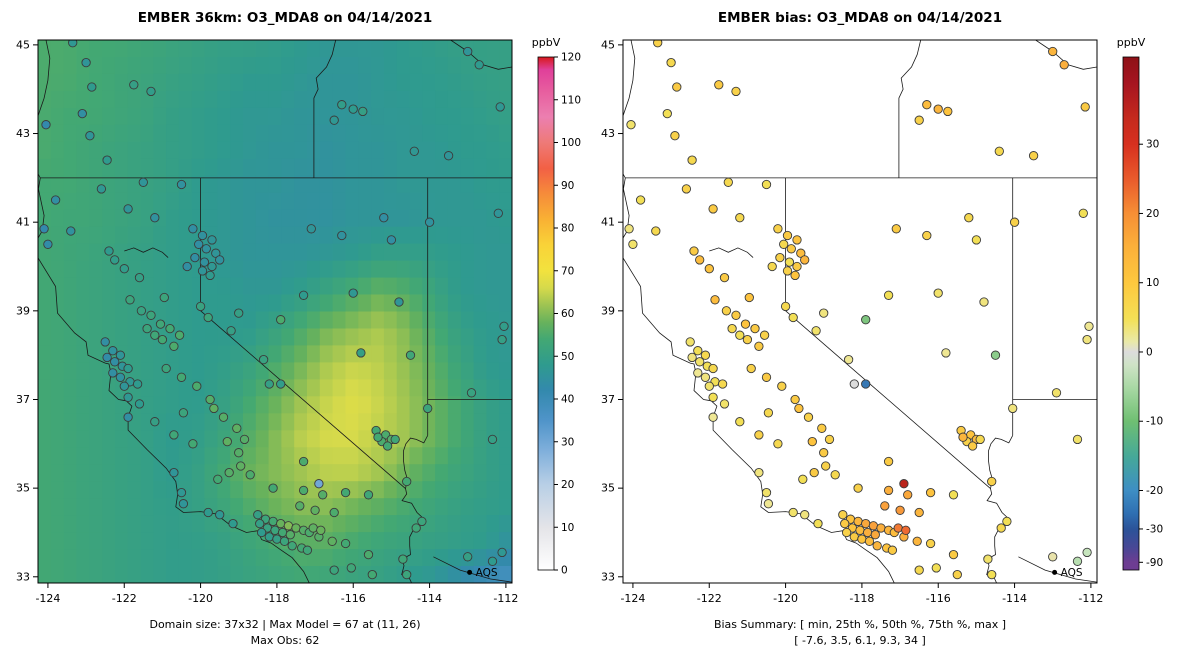  What do you see at coordinates (608, 222) in the screenshot?
I see `y-tick-label: 41` at bounding box center [608, 222].